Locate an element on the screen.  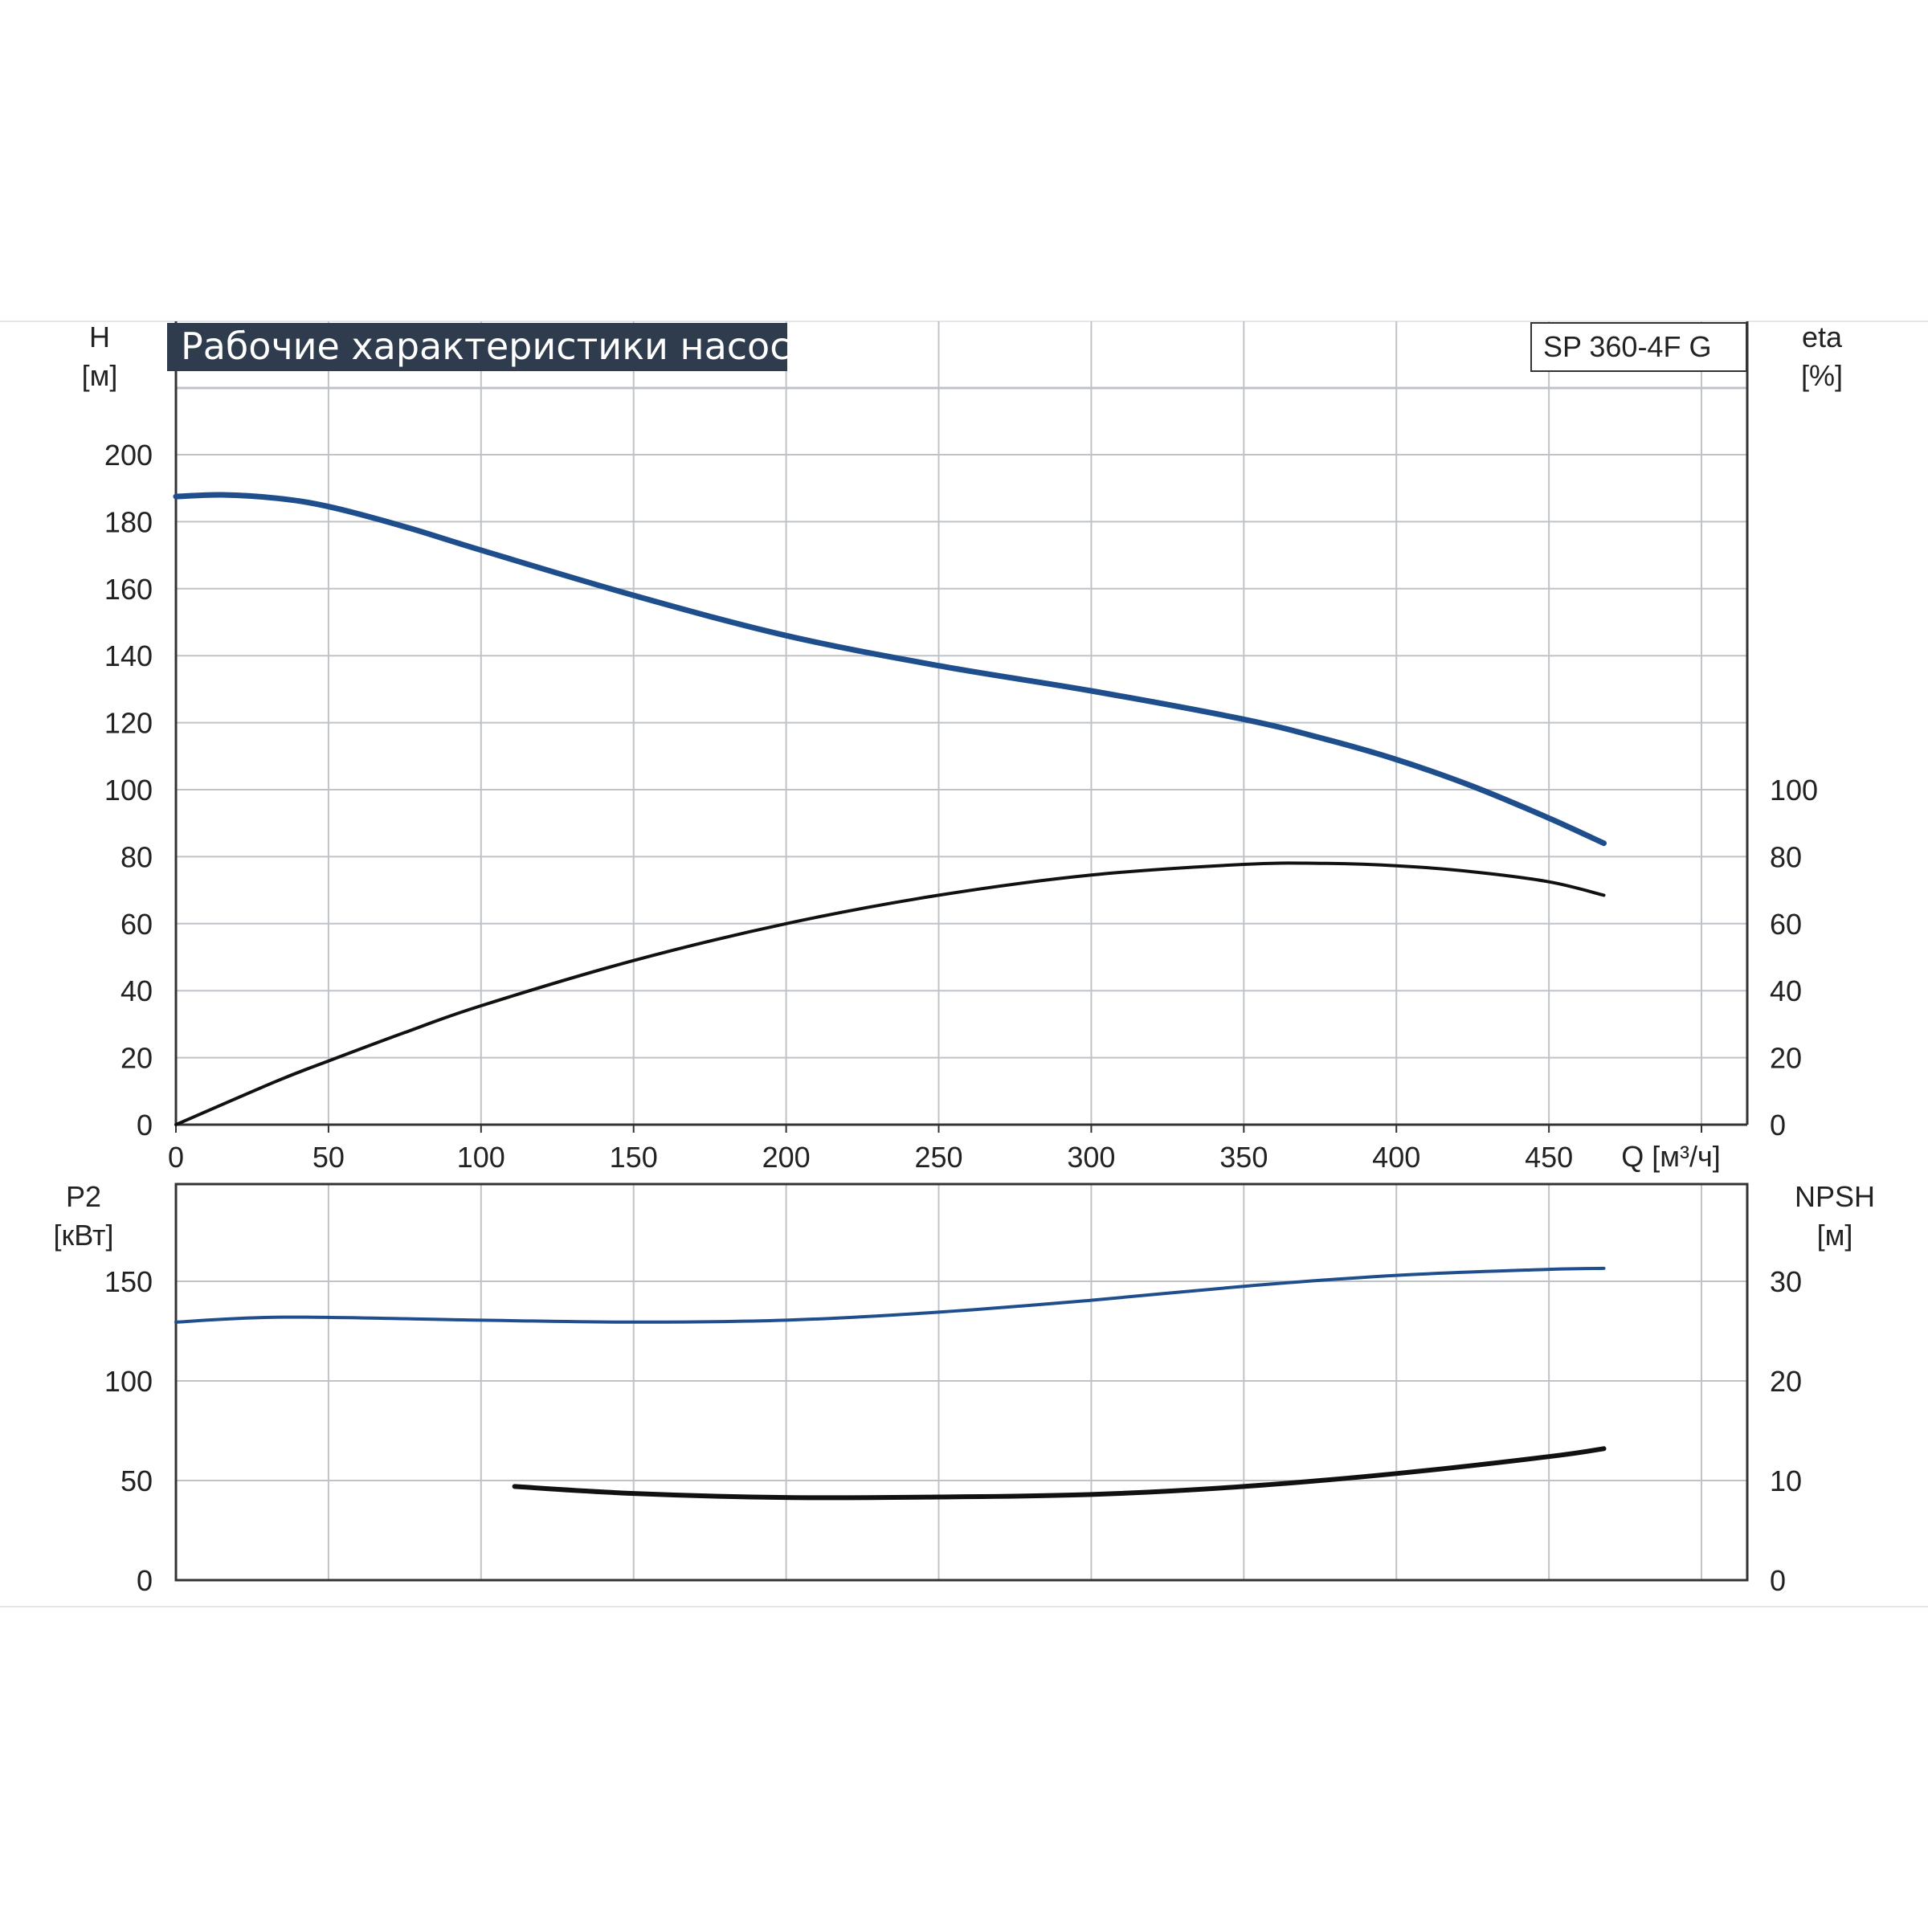
head-tick-label: 200 is located at coordinates (128, 455).